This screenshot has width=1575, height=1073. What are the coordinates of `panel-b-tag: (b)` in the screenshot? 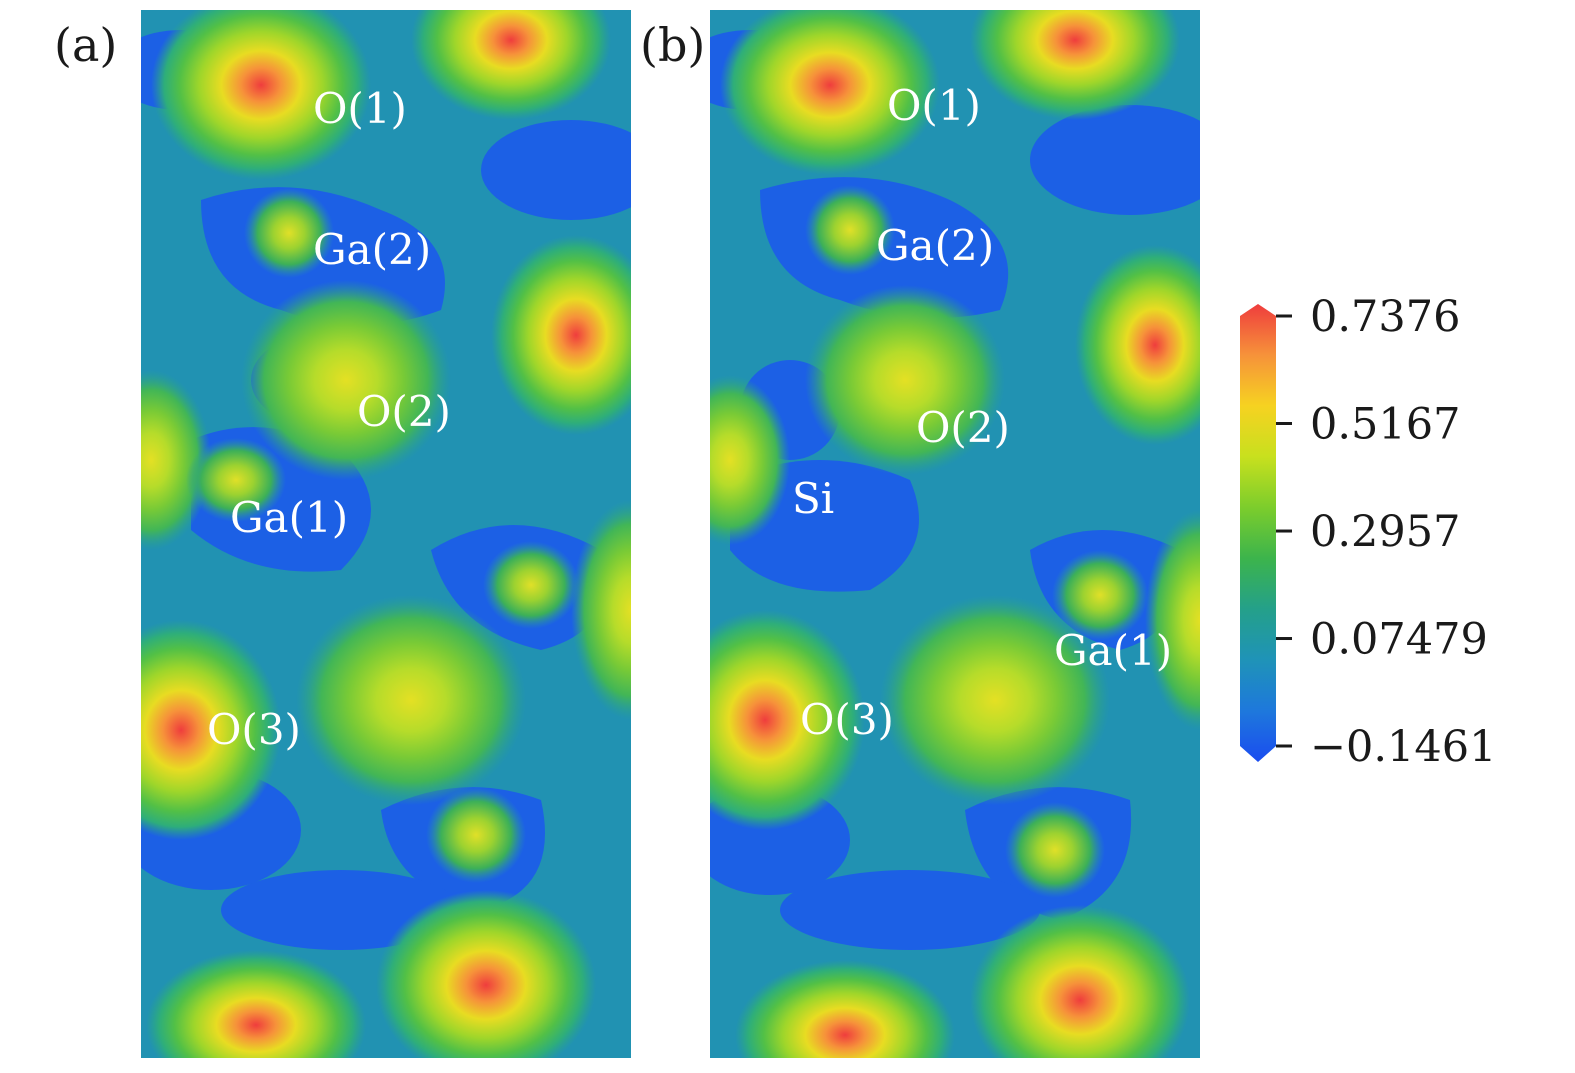 It's located at (673, 45).